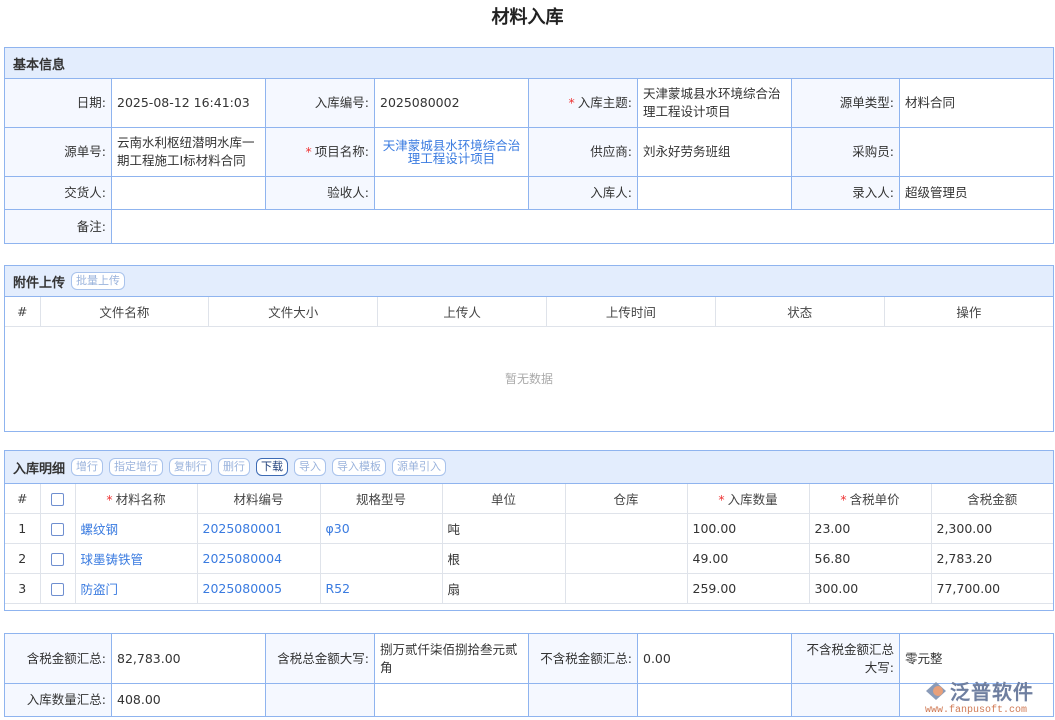  What do you see at coordinates (189, 659) in the screenshot?
I see `field-value: 82,783.00` at bounding box center [189, 659].